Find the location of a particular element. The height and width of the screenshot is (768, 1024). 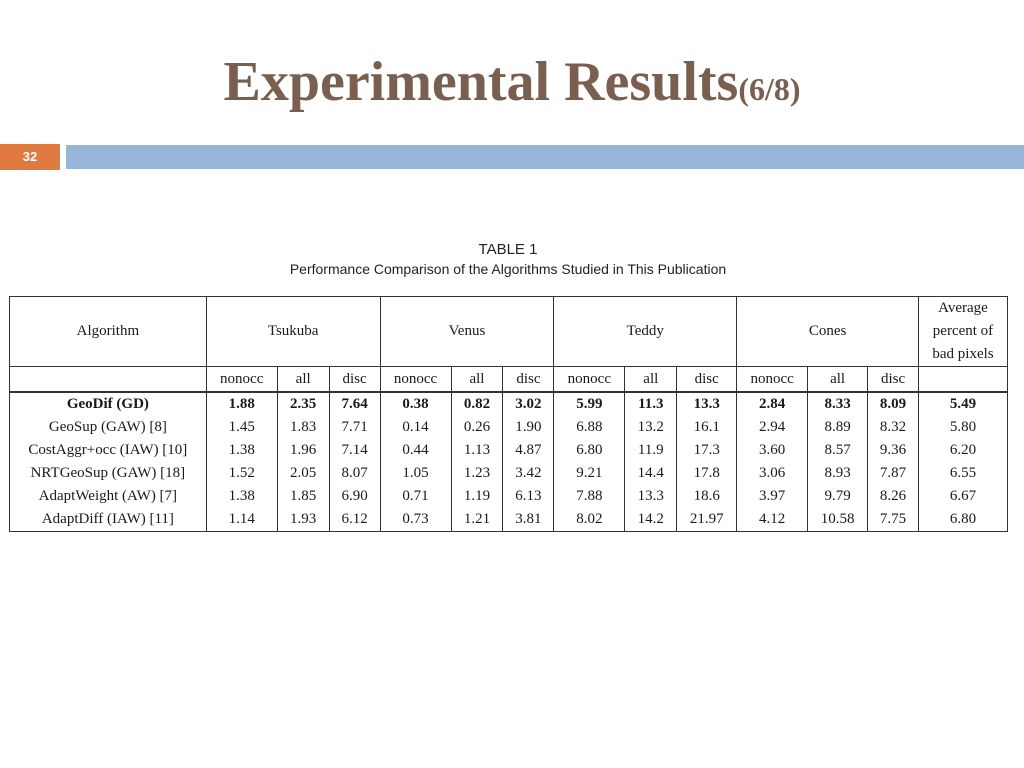

cell-algorithm: GeoSup (GAW) [8] is located at coordinates (108, 427).